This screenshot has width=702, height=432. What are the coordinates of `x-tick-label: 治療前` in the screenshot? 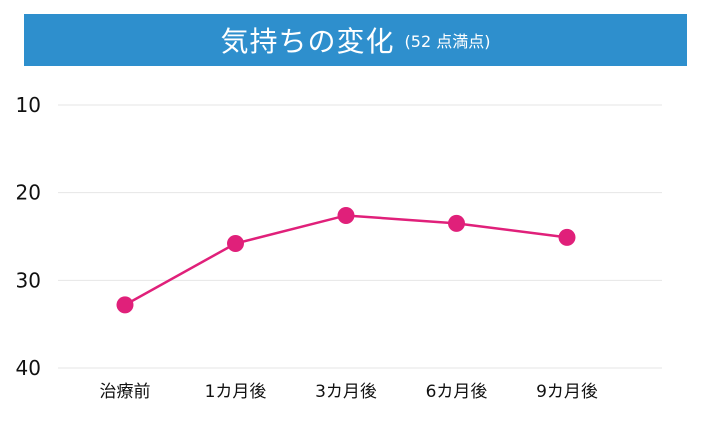 It's located at (125, 392).